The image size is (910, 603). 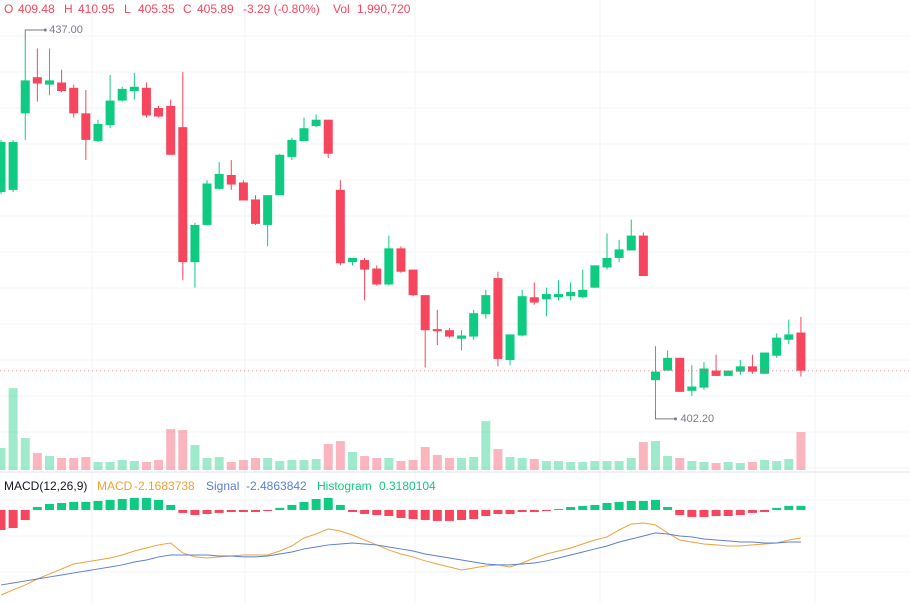 What do you see at coordinates (115, 486) in the screenshot?
I see `macd-legend-name: MACD` at bounding box center [115, 486].